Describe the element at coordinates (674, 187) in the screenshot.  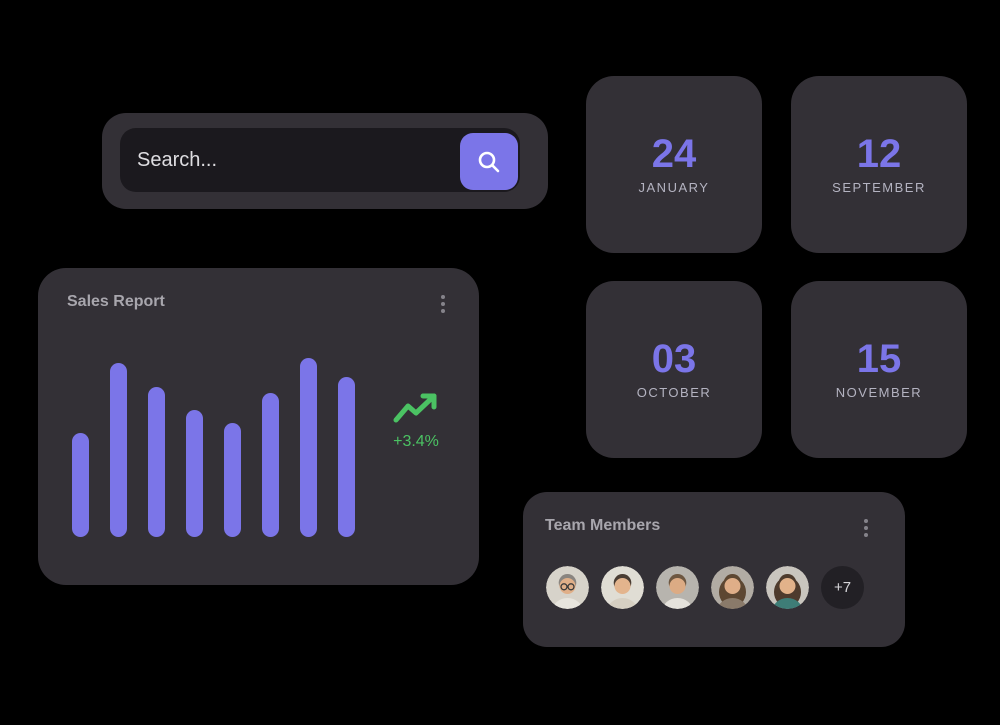
I see `date-month: JANUARY` at that location.